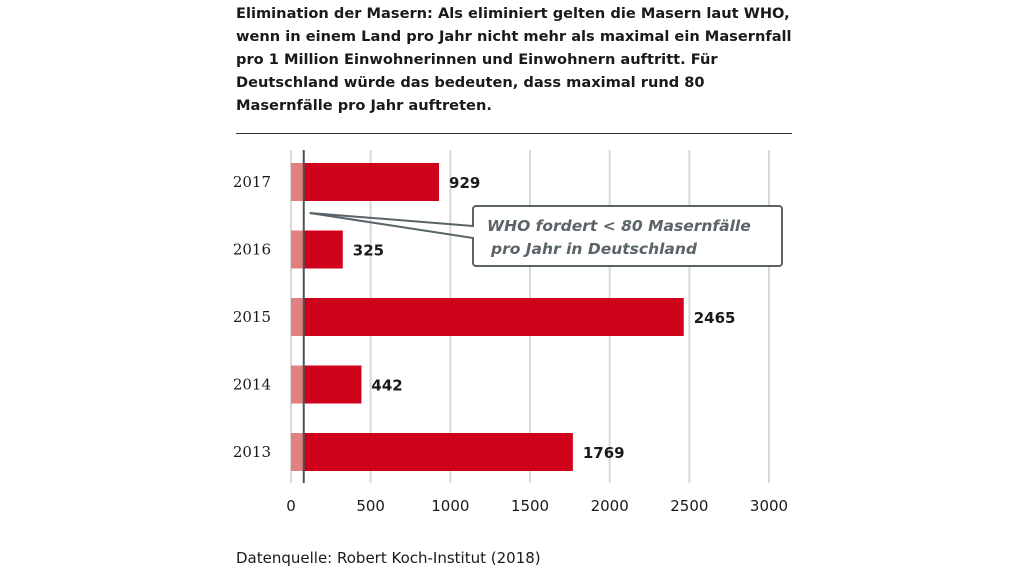  I want to click on callout-pointer-lower, so click(391, 225).